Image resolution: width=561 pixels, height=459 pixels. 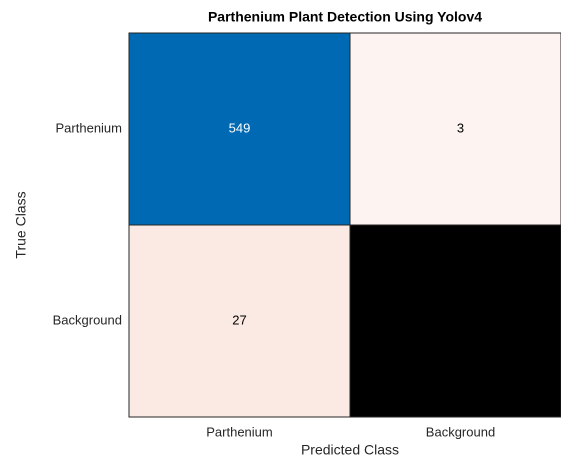 What do you see at coordinates (460, 431) in the screenshot?
I see `x-tick-label: Background` at bounding box center [460, 431].